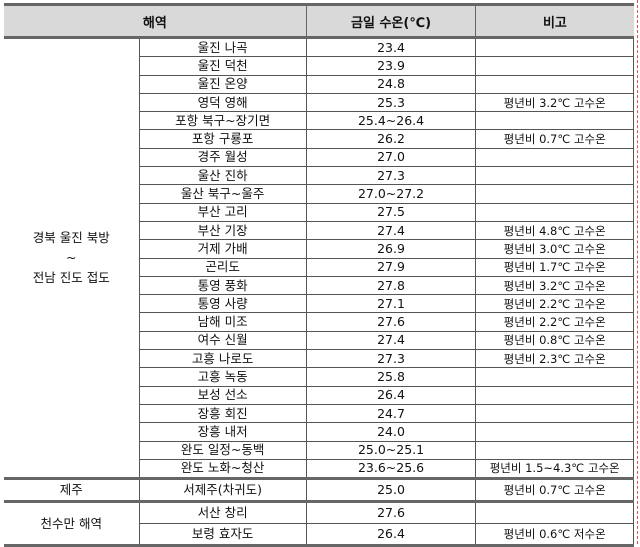  Describe the element at coordinates (391, 157) in the screenshot. I see `temp-cell: 27.0` at that location.